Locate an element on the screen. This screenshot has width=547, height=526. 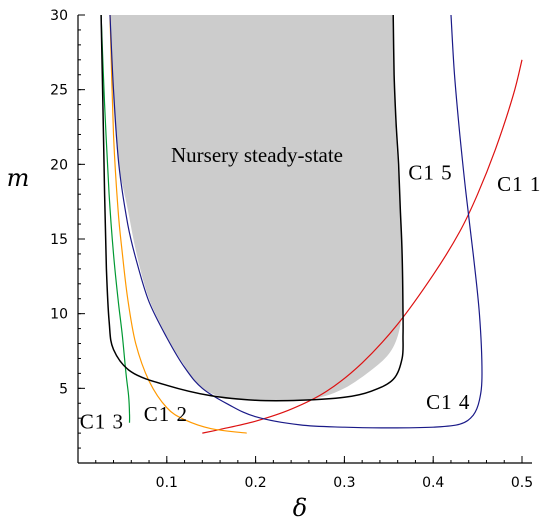
x-axis-title: δ is located at coordinates (300, 508).